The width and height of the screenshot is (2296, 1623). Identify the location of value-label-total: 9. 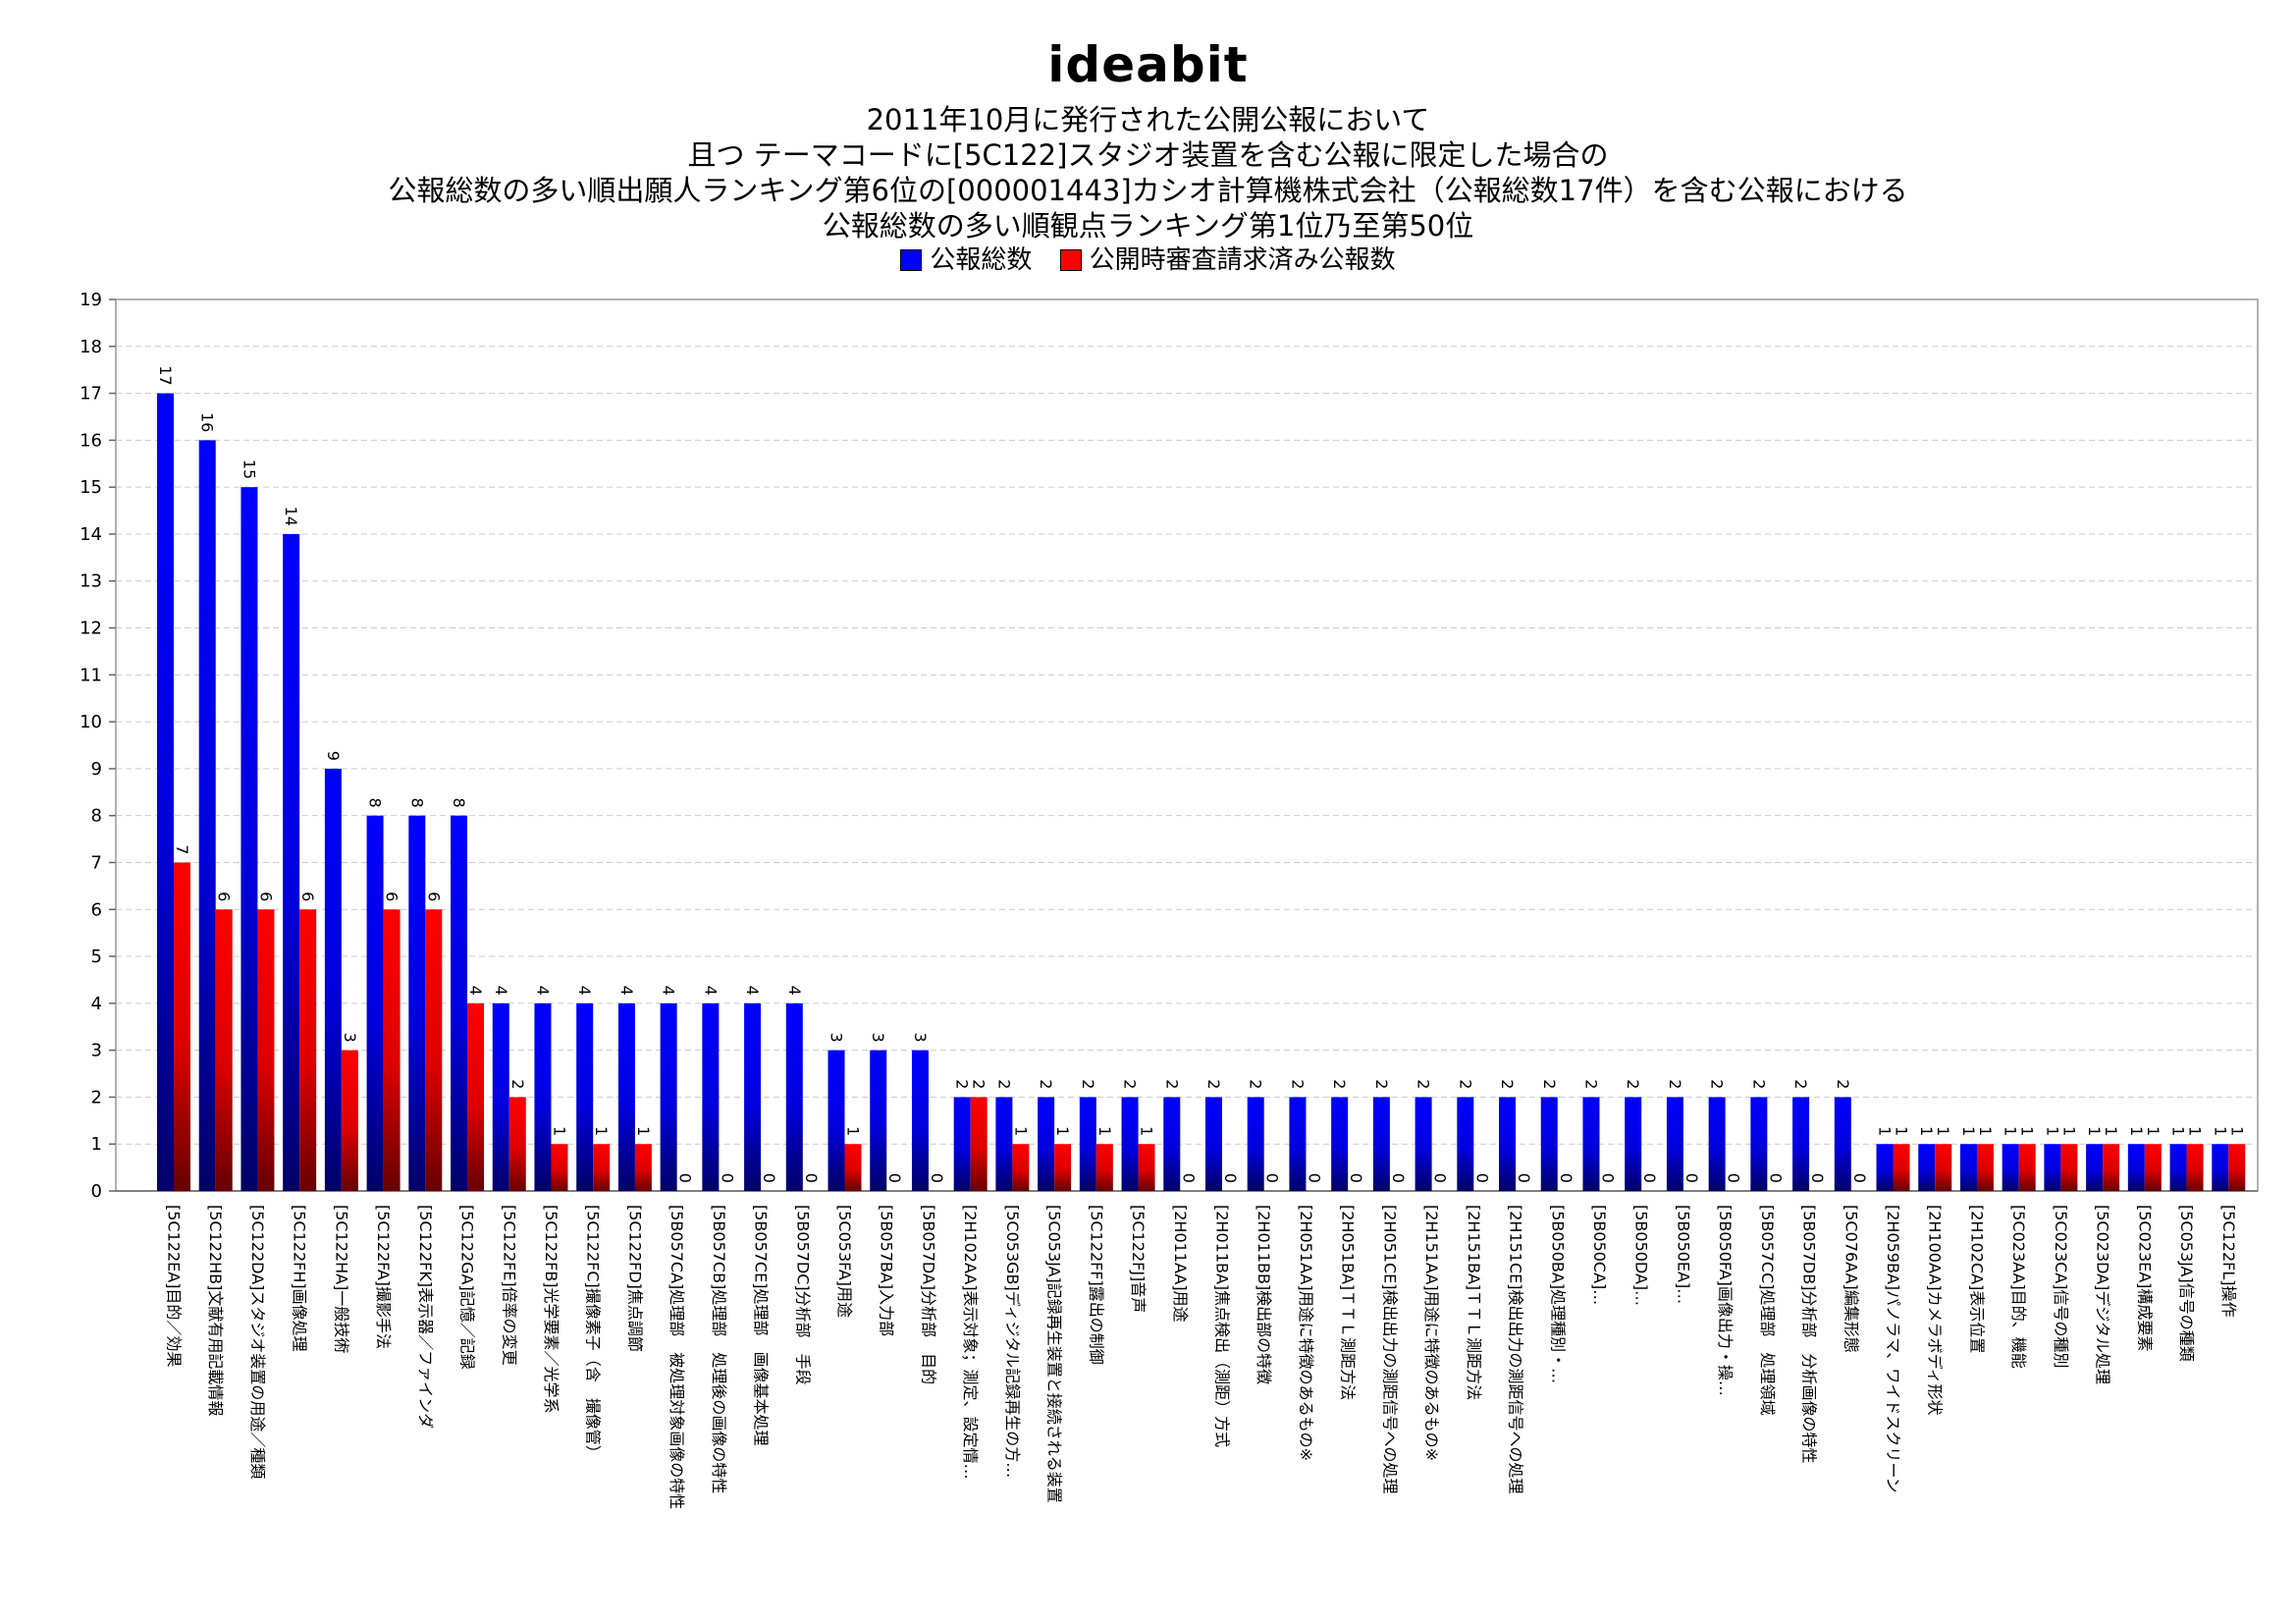
(333, 756).